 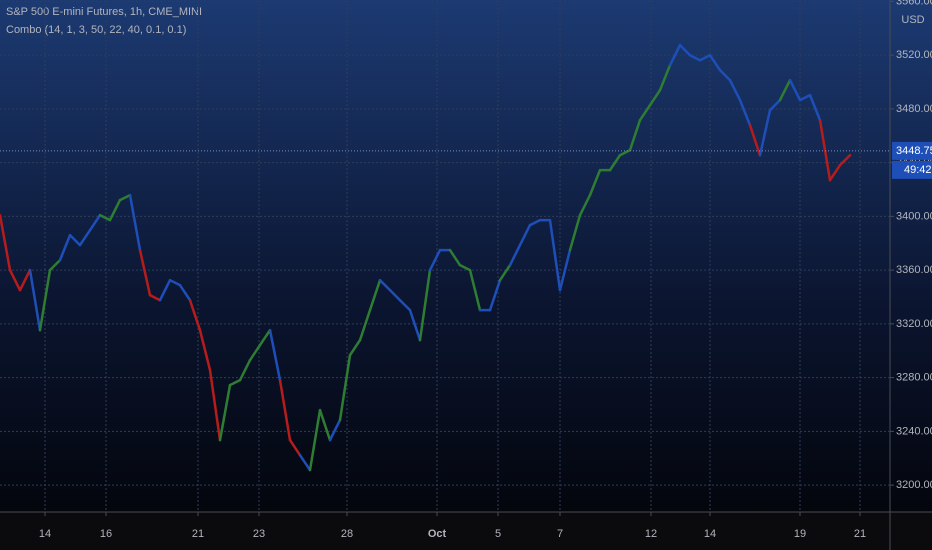 I want to click on x-tick-label: 12, so click(x=651, y=534).